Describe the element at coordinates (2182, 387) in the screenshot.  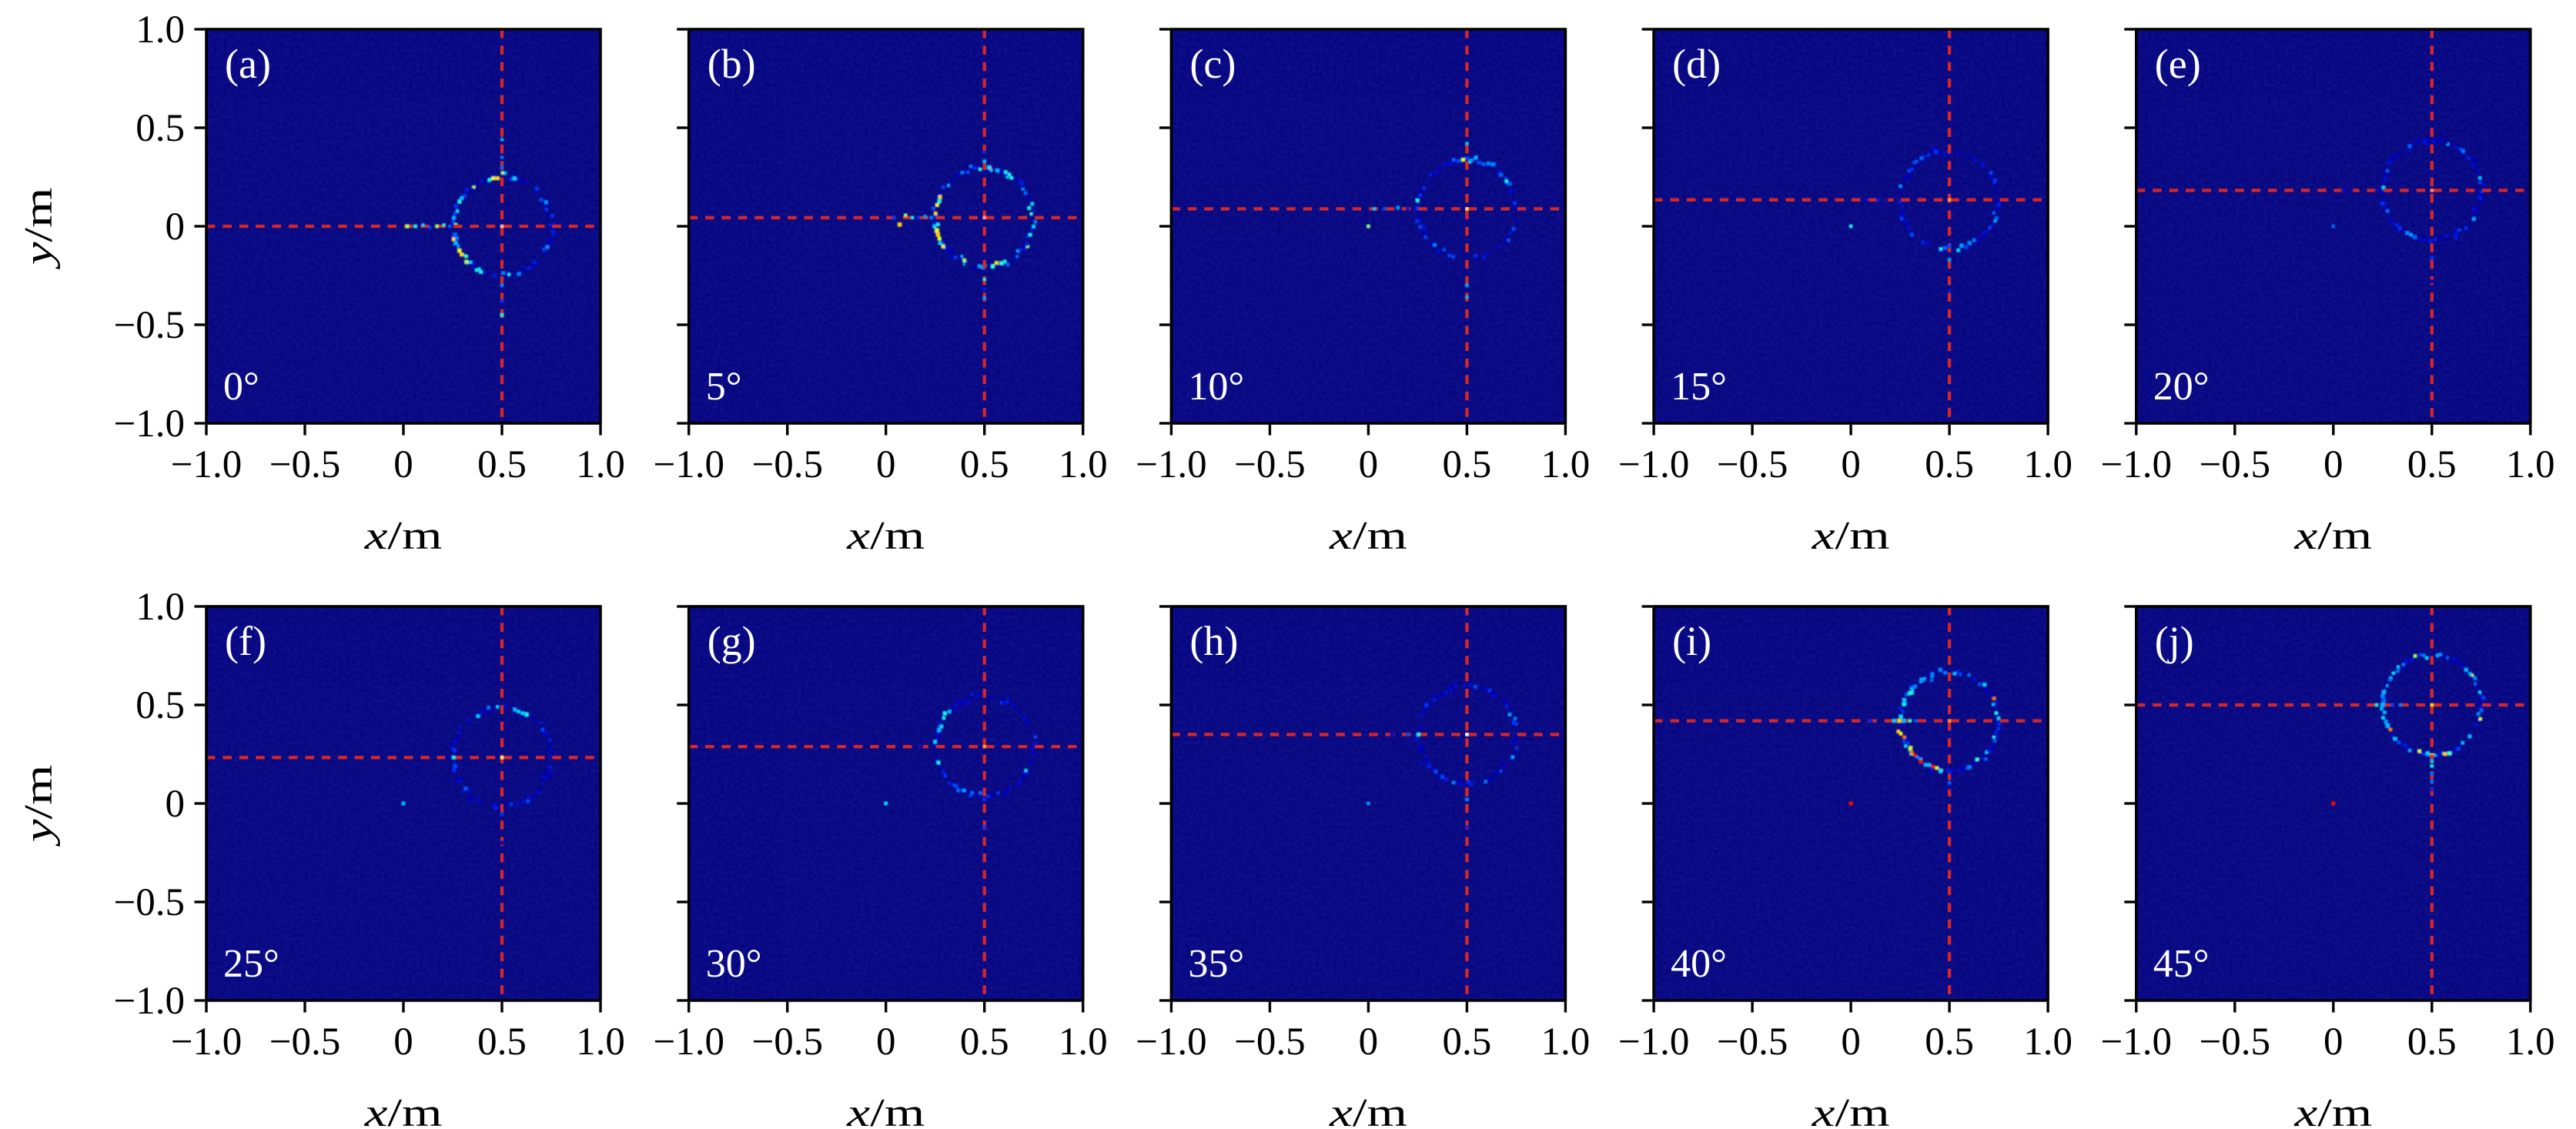
I see `svg-text: 20°` at that location.